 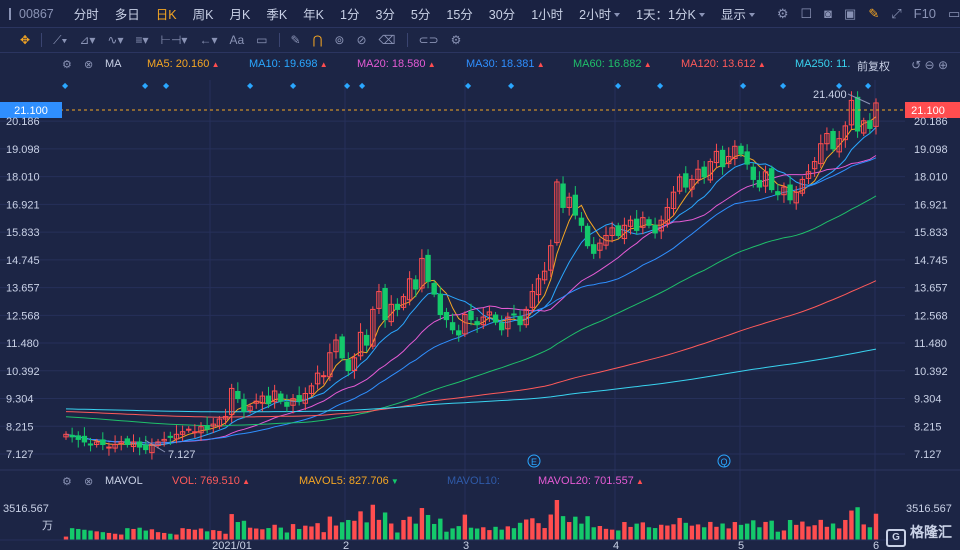 I want to click on tab-interval-4: 月K, so click(x=240, y=15).